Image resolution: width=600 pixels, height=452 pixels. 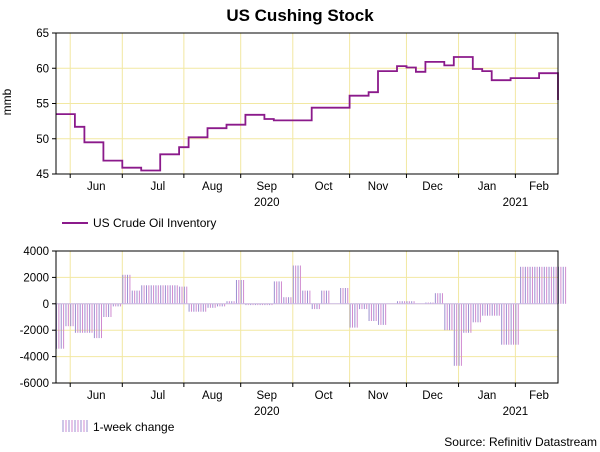 What do you see at coordinates (36, 278) in the screenshot?
I see `bottom-y-tick-label: 2000` at bounding box center [36, 278].